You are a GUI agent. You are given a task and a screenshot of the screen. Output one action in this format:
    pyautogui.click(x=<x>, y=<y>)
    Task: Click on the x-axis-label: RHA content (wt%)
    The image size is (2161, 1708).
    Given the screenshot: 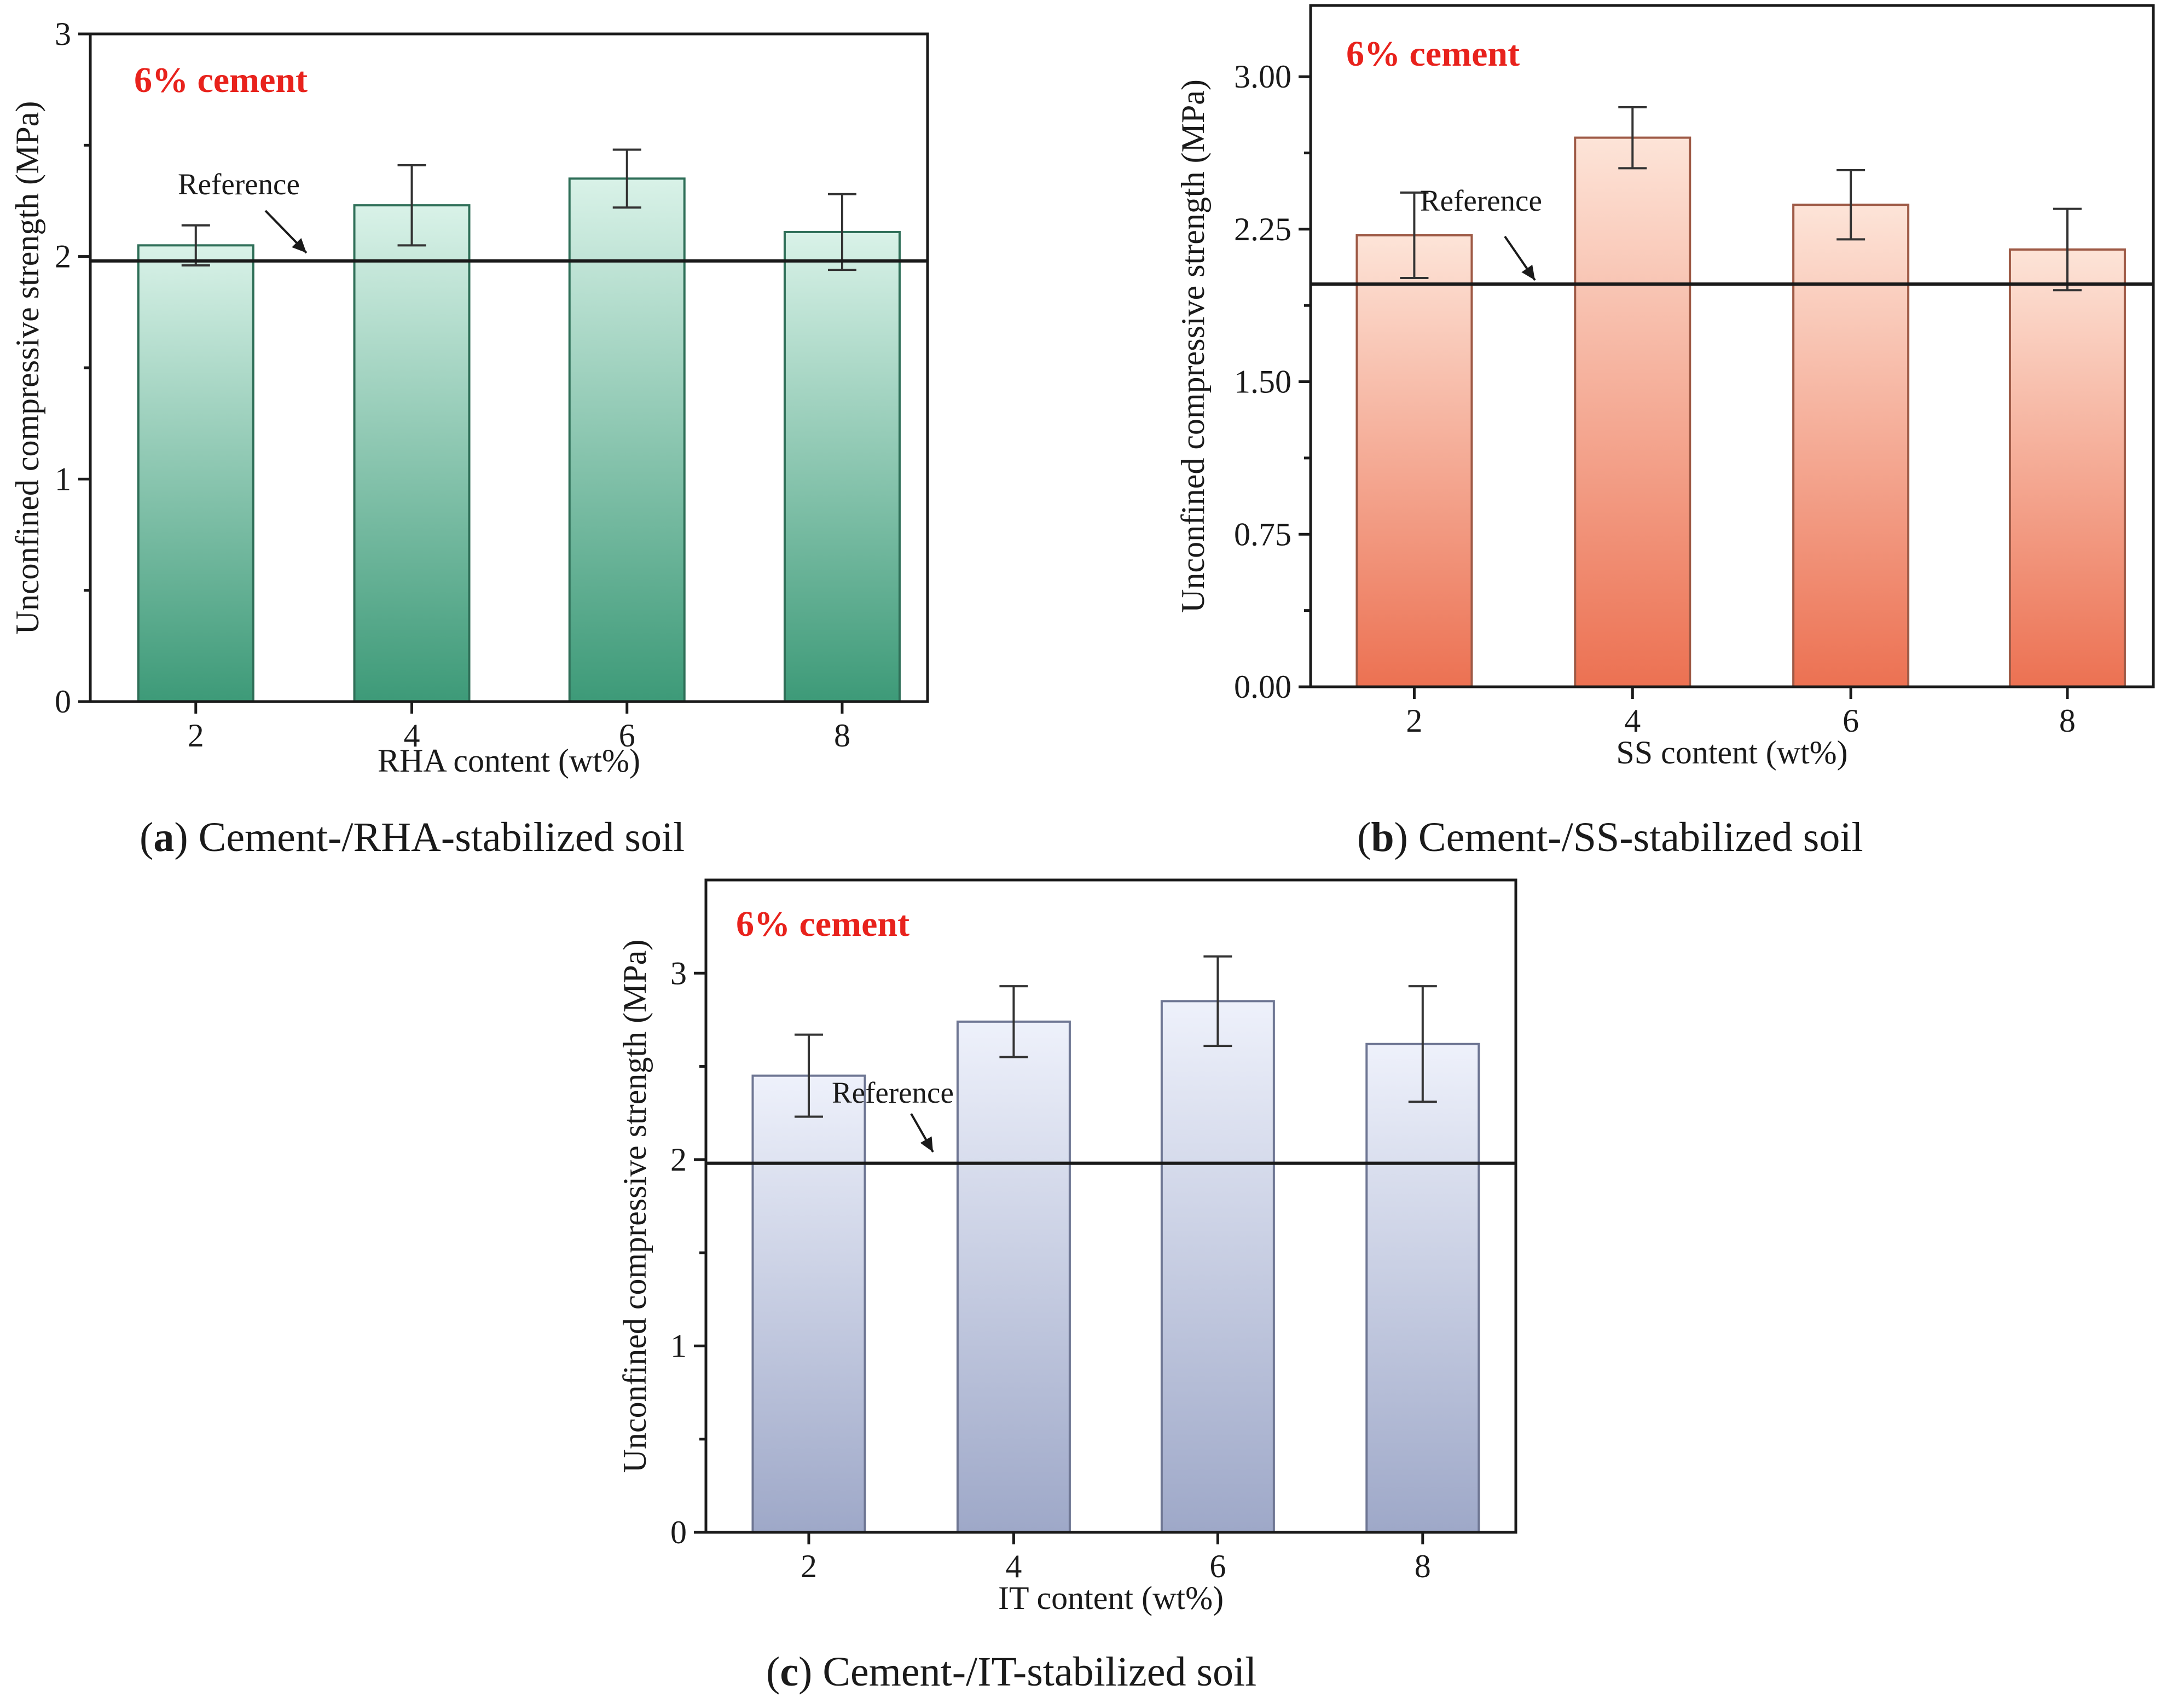 What is the action you would take?
    pyautogui.click(x=509, y=761)
    